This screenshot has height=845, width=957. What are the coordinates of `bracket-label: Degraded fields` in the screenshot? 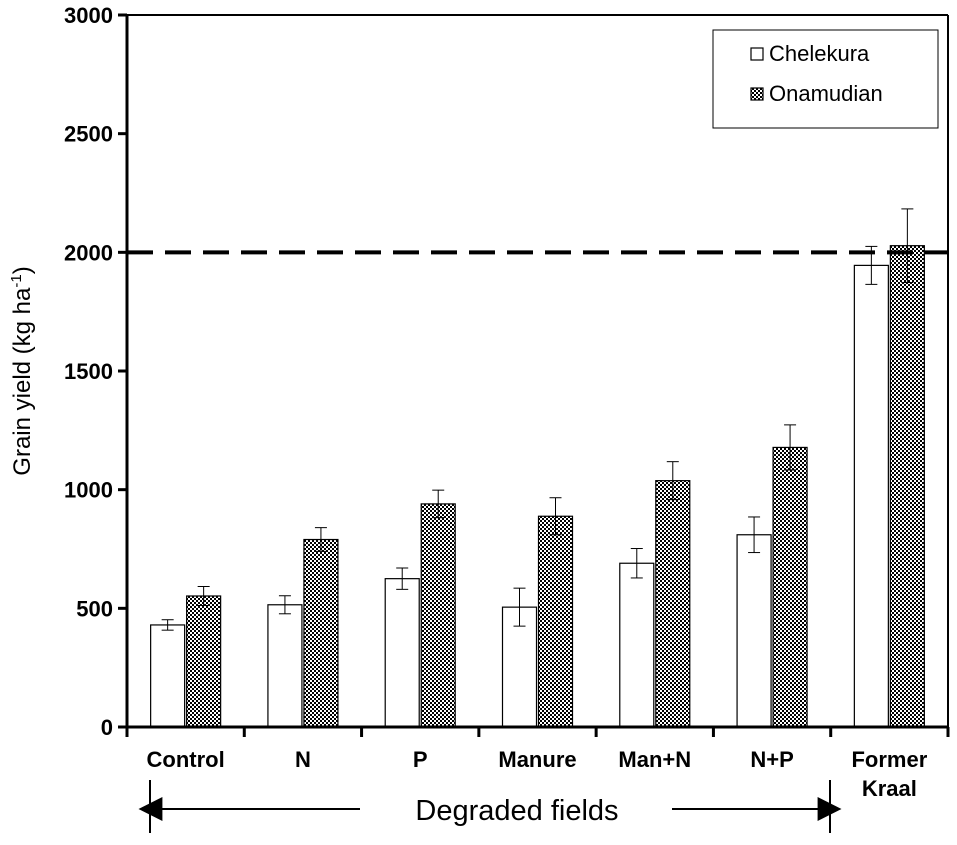 It's located at (516, 811).